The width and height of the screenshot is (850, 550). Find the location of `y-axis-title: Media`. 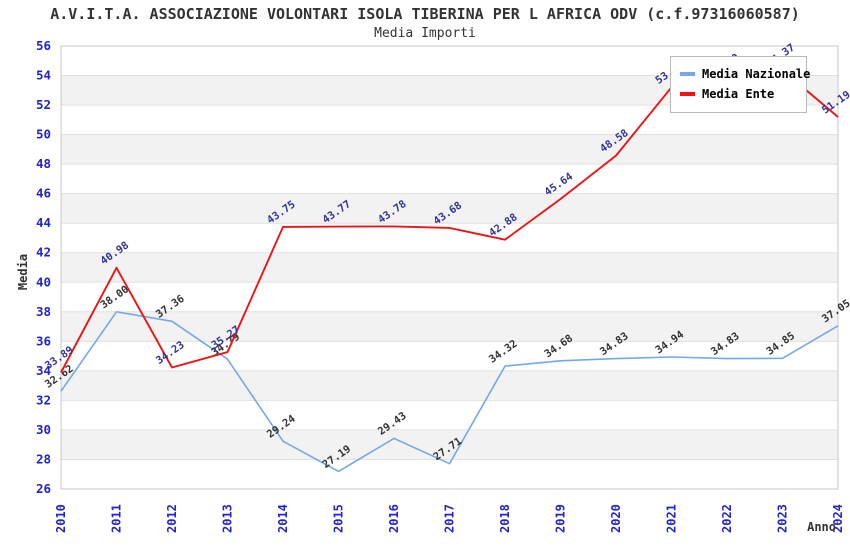

y-axis-title: Media is located at coordinates (23, 272).